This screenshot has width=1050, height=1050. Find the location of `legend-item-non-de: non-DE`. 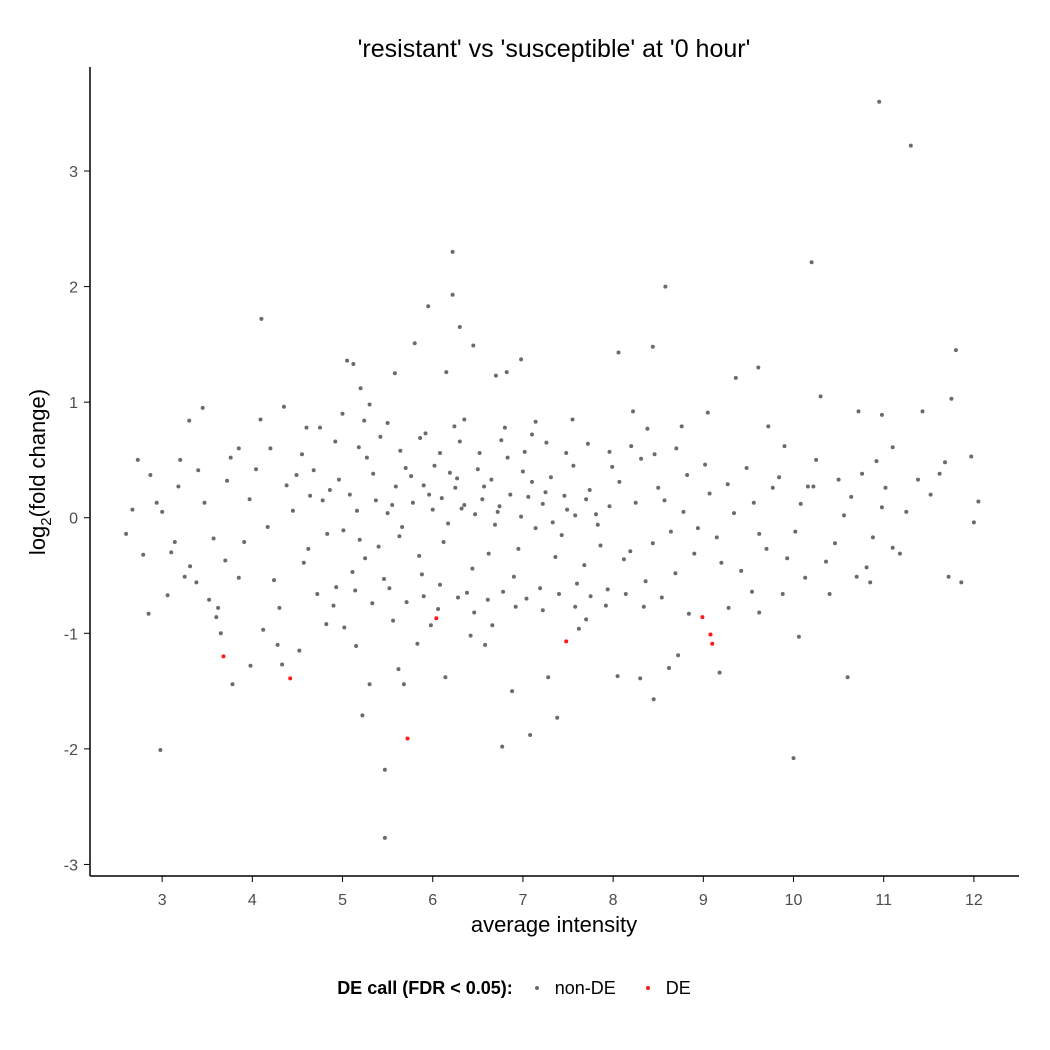

legend-item-non-de: non-DE is located at coordinates (571, 988).